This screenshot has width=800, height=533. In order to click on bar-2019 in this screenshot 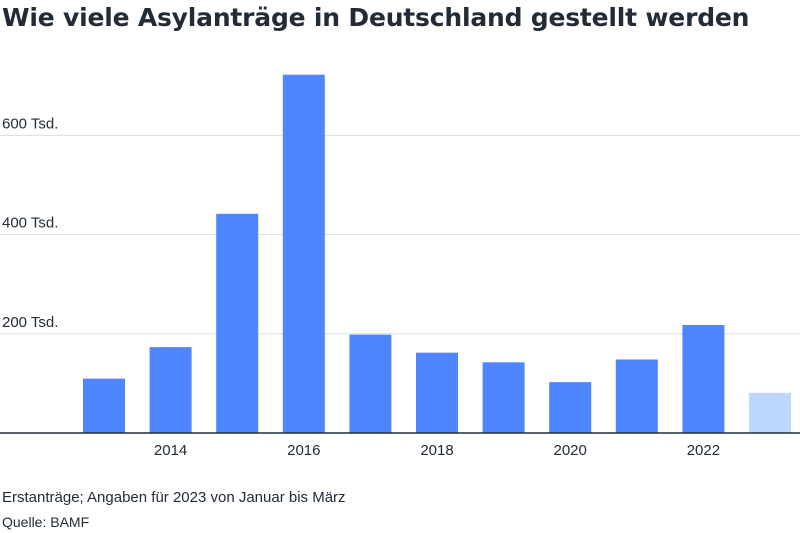, I will do `click(503, 397)`.